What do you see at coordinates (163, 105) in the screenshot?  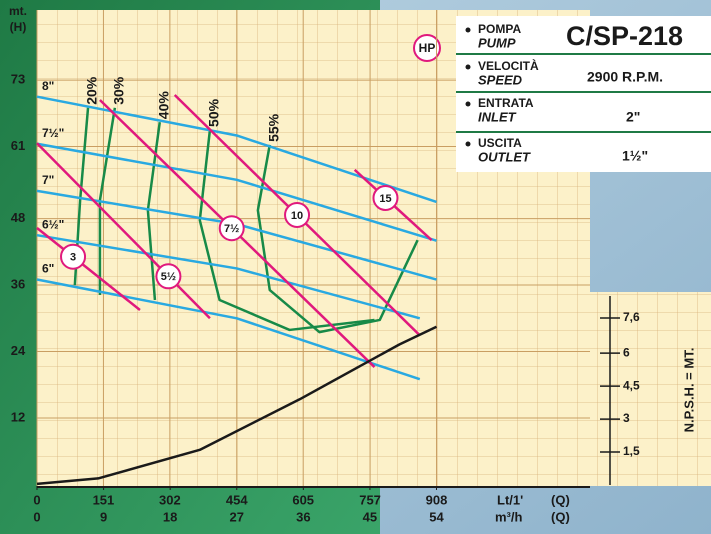 I see `efficiency-label: 40%` at bounding box center [163, 105].